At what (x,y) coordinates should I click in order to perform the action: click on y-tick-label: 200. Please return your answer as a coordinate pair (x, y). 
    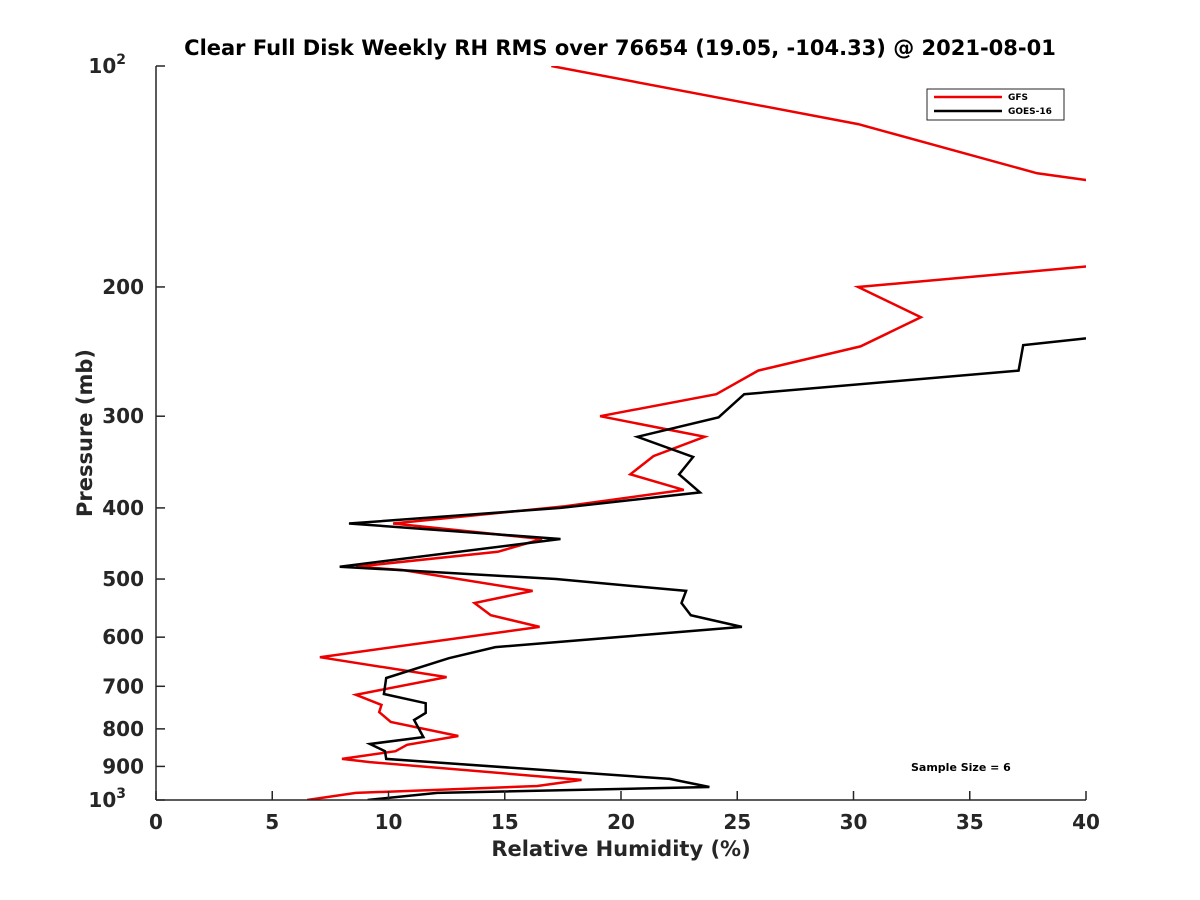
    Looking at the image, I should click on (123, 287).